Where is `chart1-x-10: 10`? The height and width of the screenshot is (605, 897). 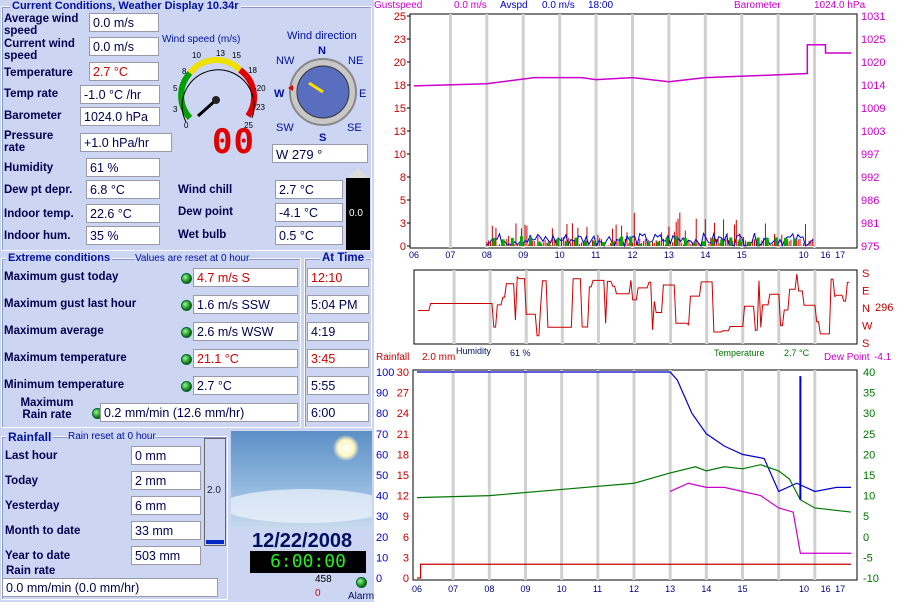 chart1-x-10: 10 is located at coordinates (804, 255).